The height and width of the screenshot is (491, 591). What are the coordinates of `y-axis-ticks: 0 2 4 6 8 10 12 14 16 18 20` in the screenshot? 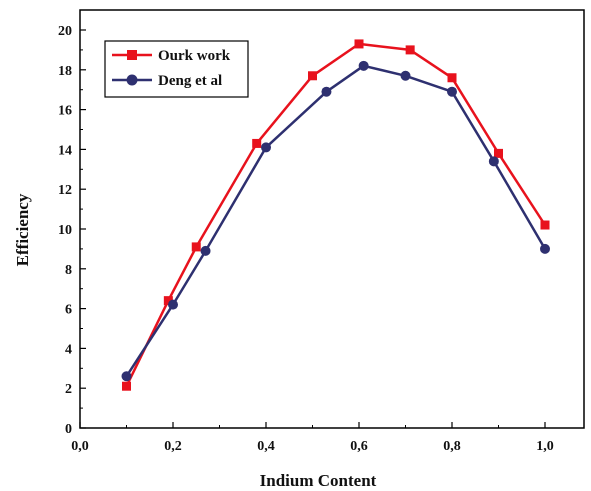 It's located at (72, 230).